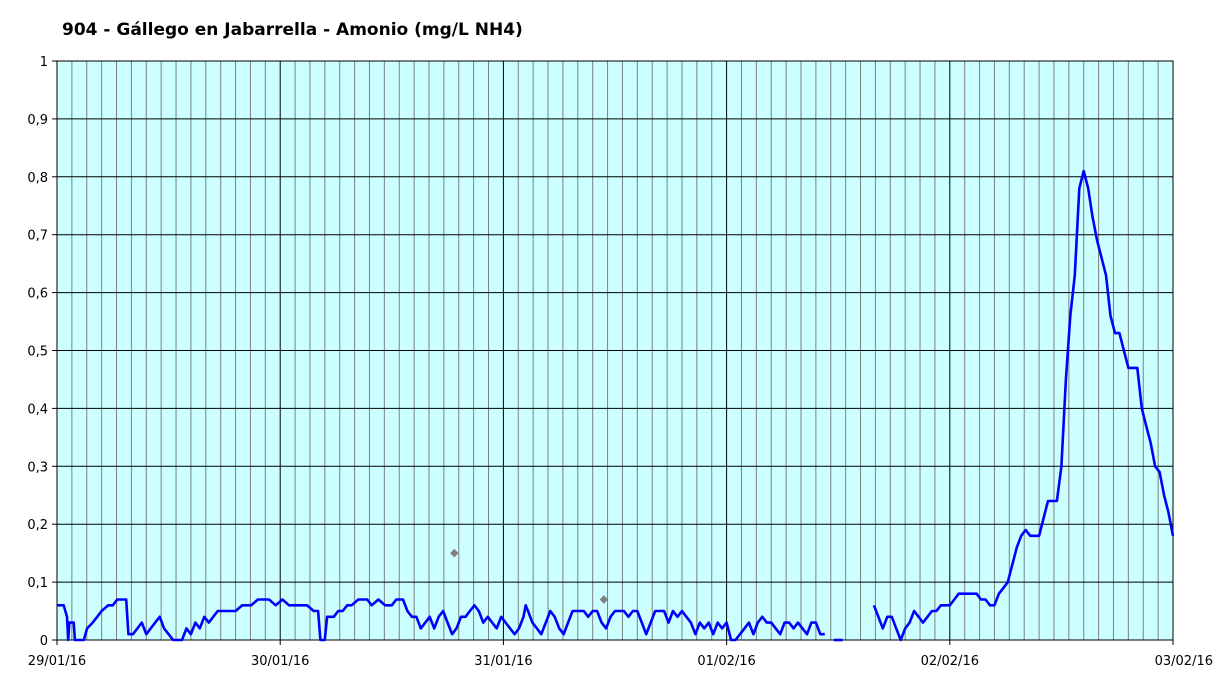  I want to click on y-tick-label: 0,3, so click(37, 467).